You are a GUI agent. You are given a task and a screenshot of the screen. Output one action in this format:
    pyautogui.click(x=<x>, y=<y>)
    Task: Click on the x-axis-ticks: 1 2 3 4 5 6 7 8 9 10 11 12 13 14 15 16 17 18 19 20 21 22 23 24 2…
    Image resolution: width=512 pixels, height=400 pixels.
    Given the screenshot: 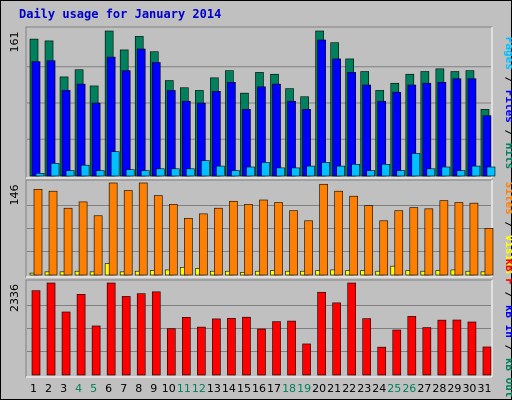 What is the action you would take?
    pyautogui.click(x=260, y=388)
    